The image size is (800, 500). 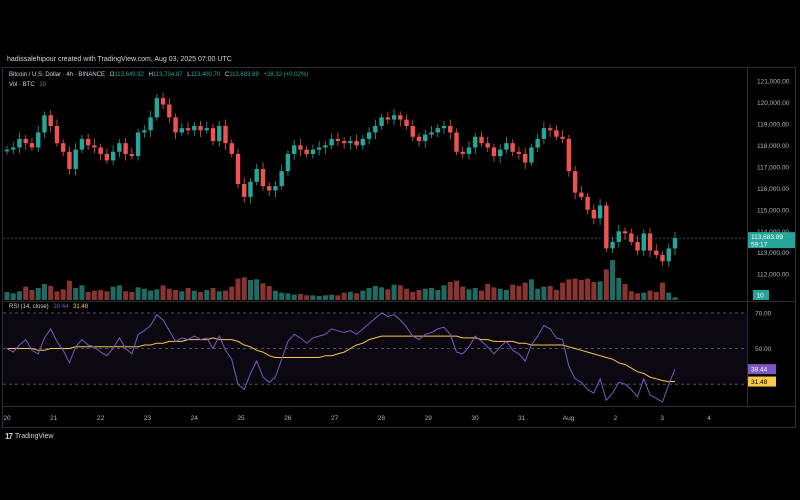 I want to click on rsi-tick-label: 70.00, so click(x=763, y=313).